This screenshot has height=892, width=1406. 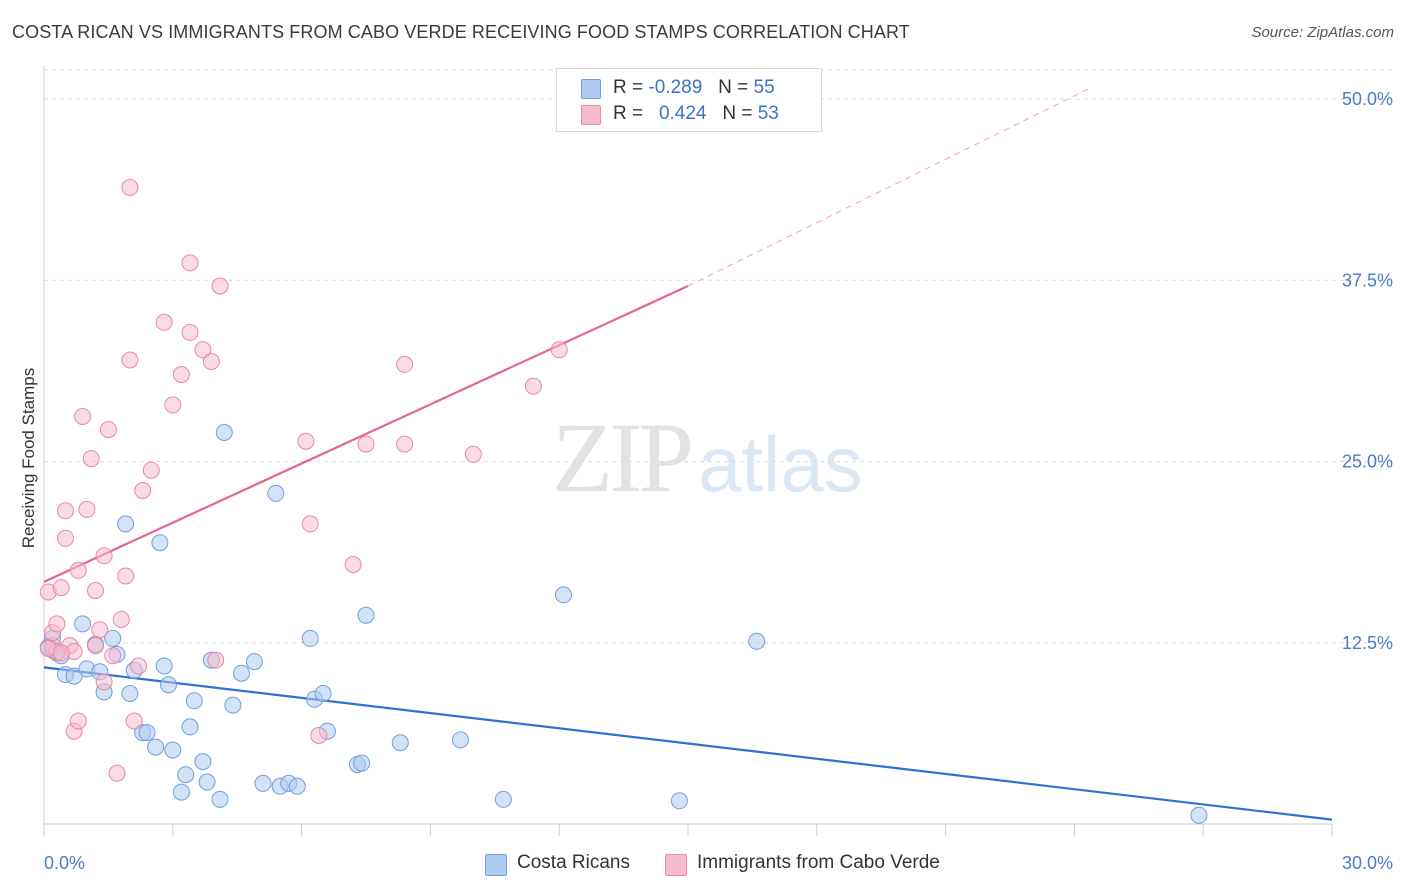 I want to click on y-tick-label: 25.0%, so click(x=1367, y=462).